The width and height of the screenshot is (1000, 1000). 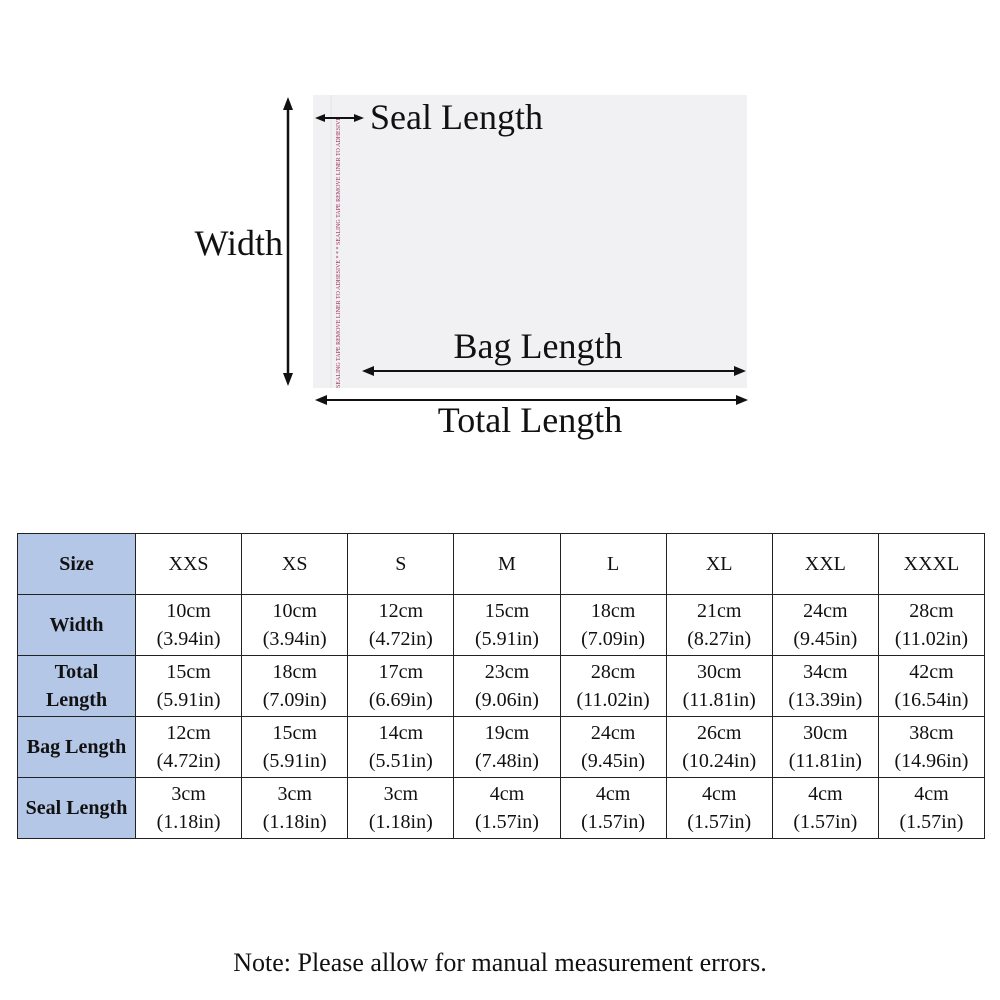 What do you see at coordinates (931, 564) in the screenshot?
I see `size-cell: XXXL` at bounding box center [931, 564].